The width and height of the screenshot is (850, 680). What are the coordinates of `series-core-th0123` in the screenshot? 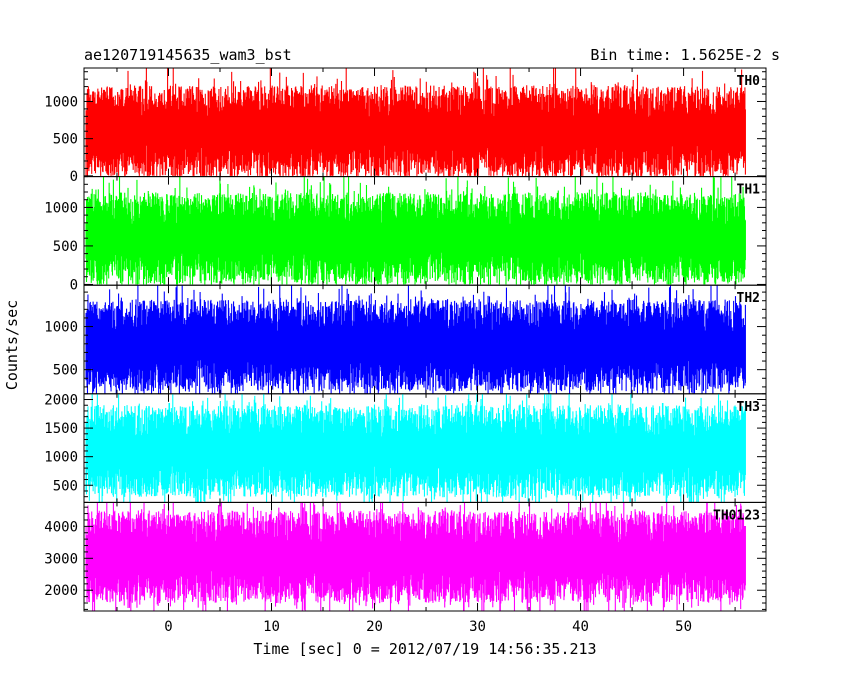 It's located at (416, 557).